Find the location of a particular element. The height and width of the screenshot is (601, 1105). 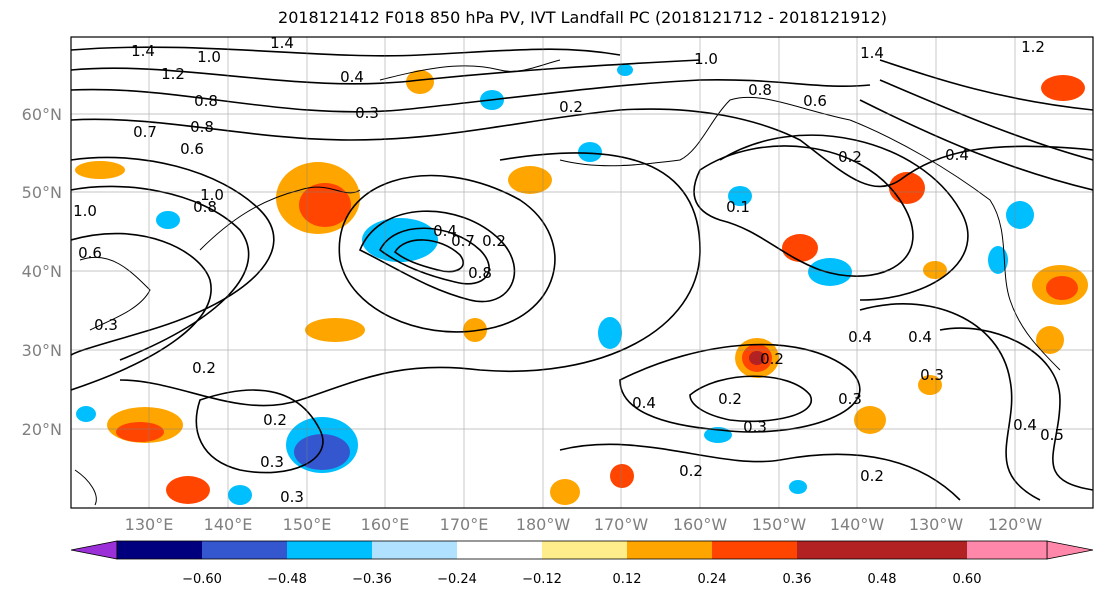

lon-label: 140°W is located at coordinates (857, 524).